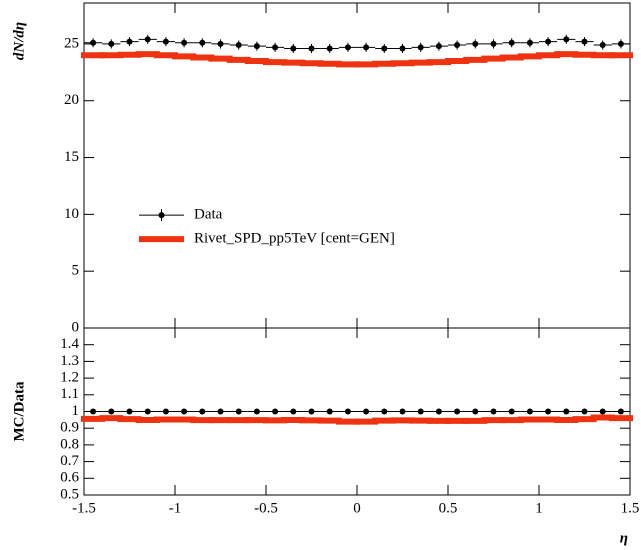  What do you see at coordinates (69, 394) in the screenshot?
I see `y-tick-label: 1.1` at bounding box center [69, 394].